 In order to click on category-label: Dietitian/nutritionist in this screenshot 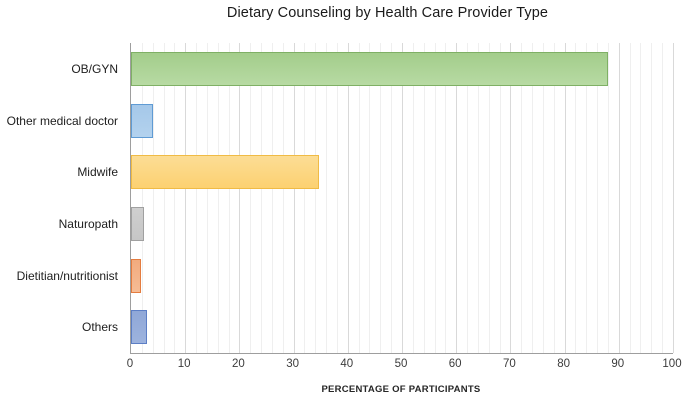, I will do `click(67, 275)`.